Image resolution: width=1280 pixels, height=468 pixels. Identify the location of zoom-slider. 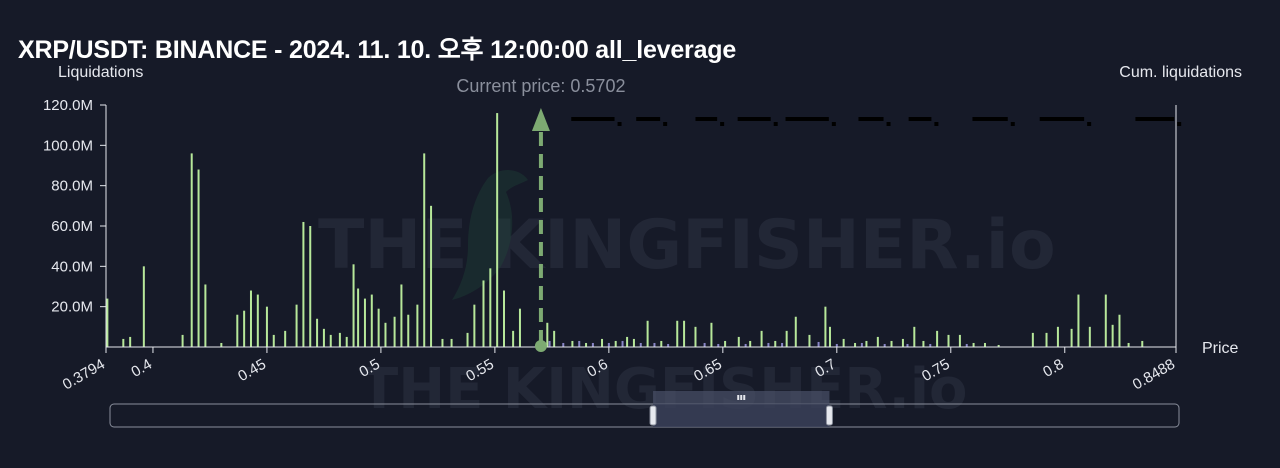
(644, 409).